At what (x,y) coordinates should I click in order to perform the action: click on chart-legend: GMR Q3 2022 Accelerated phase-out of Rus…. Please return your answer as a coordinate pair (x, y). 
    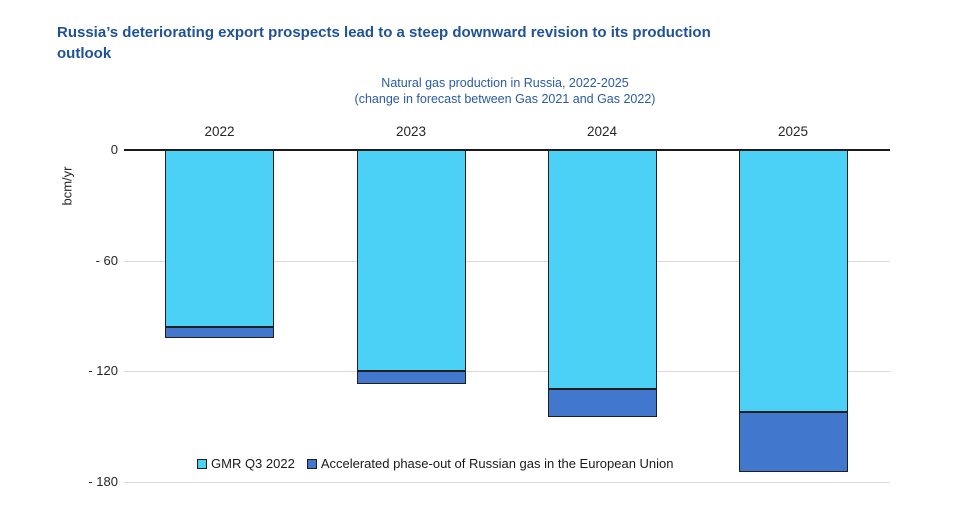
    Looking at the image, I should click on (435, 463).